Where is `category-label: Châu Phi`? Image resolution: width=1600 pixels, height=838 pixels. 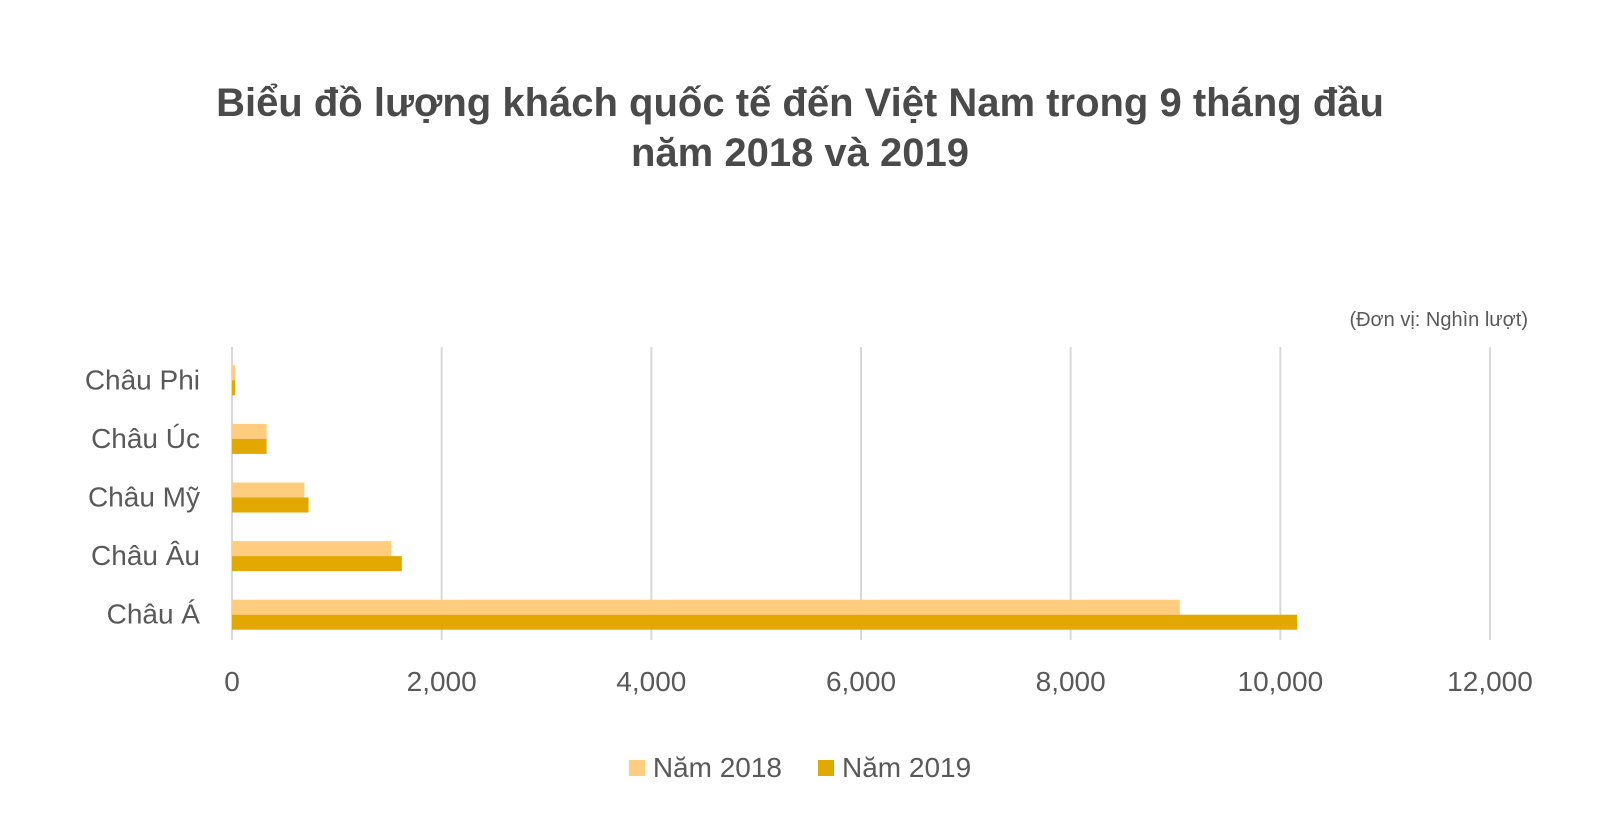
category-label: Châu Phi is located at coordinates (142, 379).